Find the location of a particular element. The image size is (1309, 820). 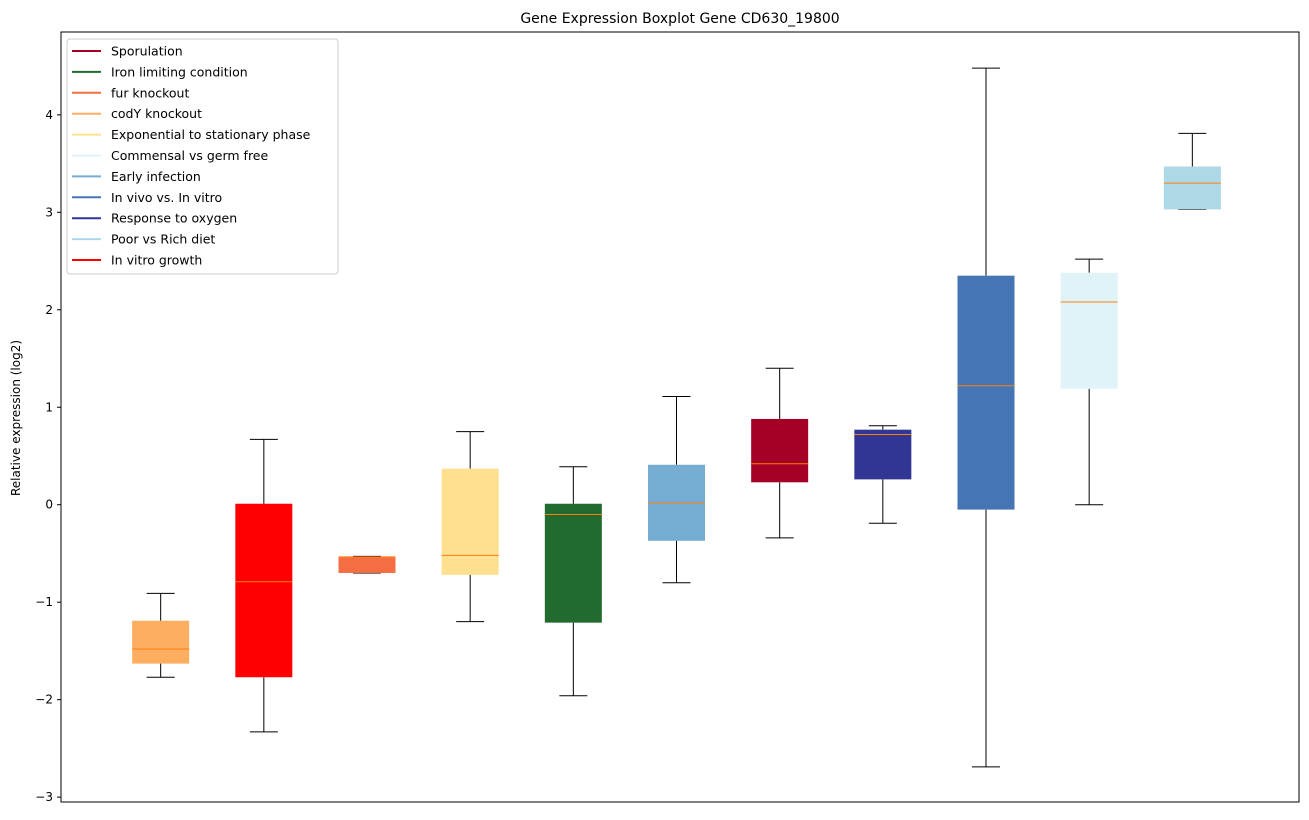

legend-label: Sporulation is located at coordinates (147, 51).